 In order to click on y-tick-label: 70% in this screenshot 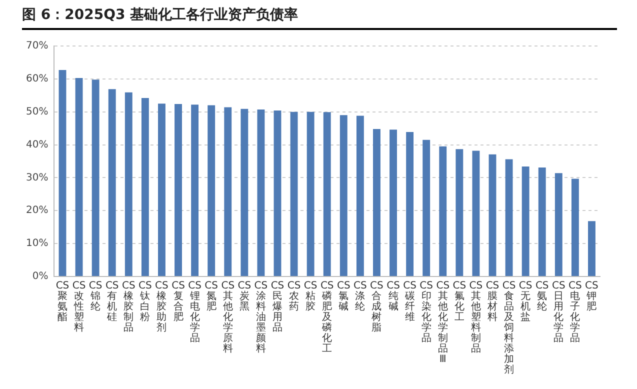, I will do `click(37, 46)`.